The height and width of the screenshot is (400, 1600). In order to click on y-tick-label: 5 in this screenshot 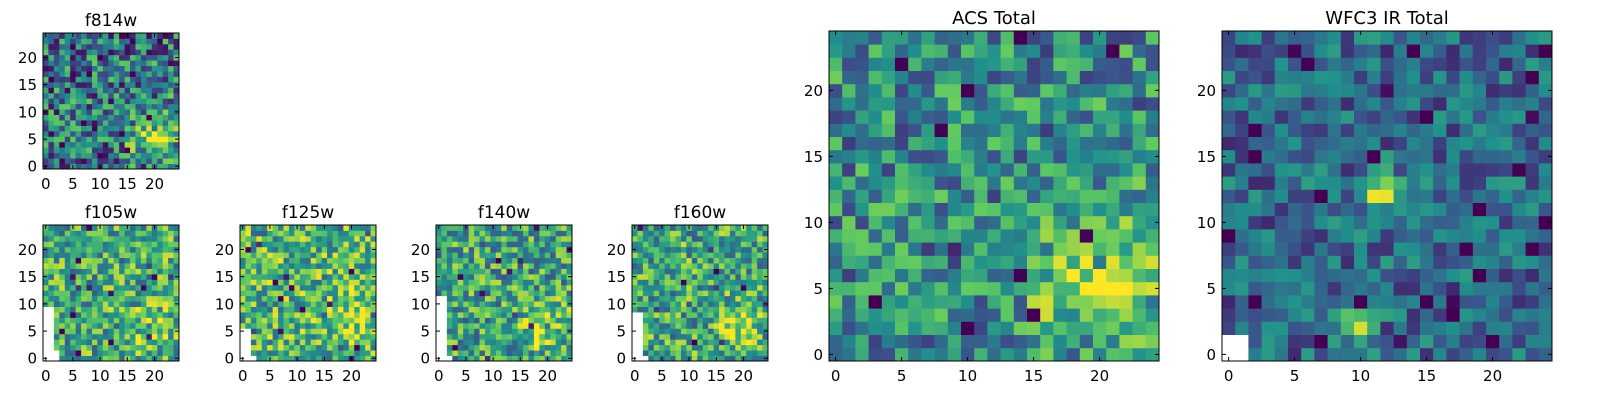, I will do `click(32, 331)`.